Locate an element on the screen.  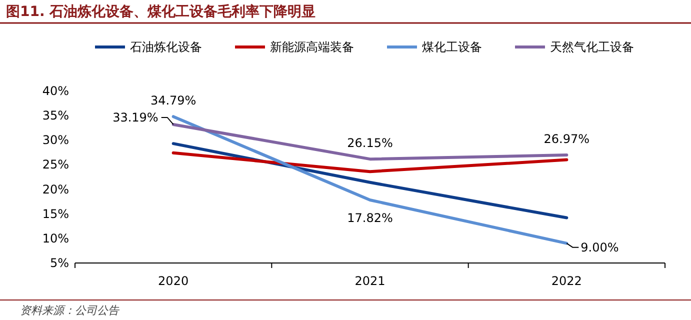
data-label: 34.79% is located at coordinates (173, 101).